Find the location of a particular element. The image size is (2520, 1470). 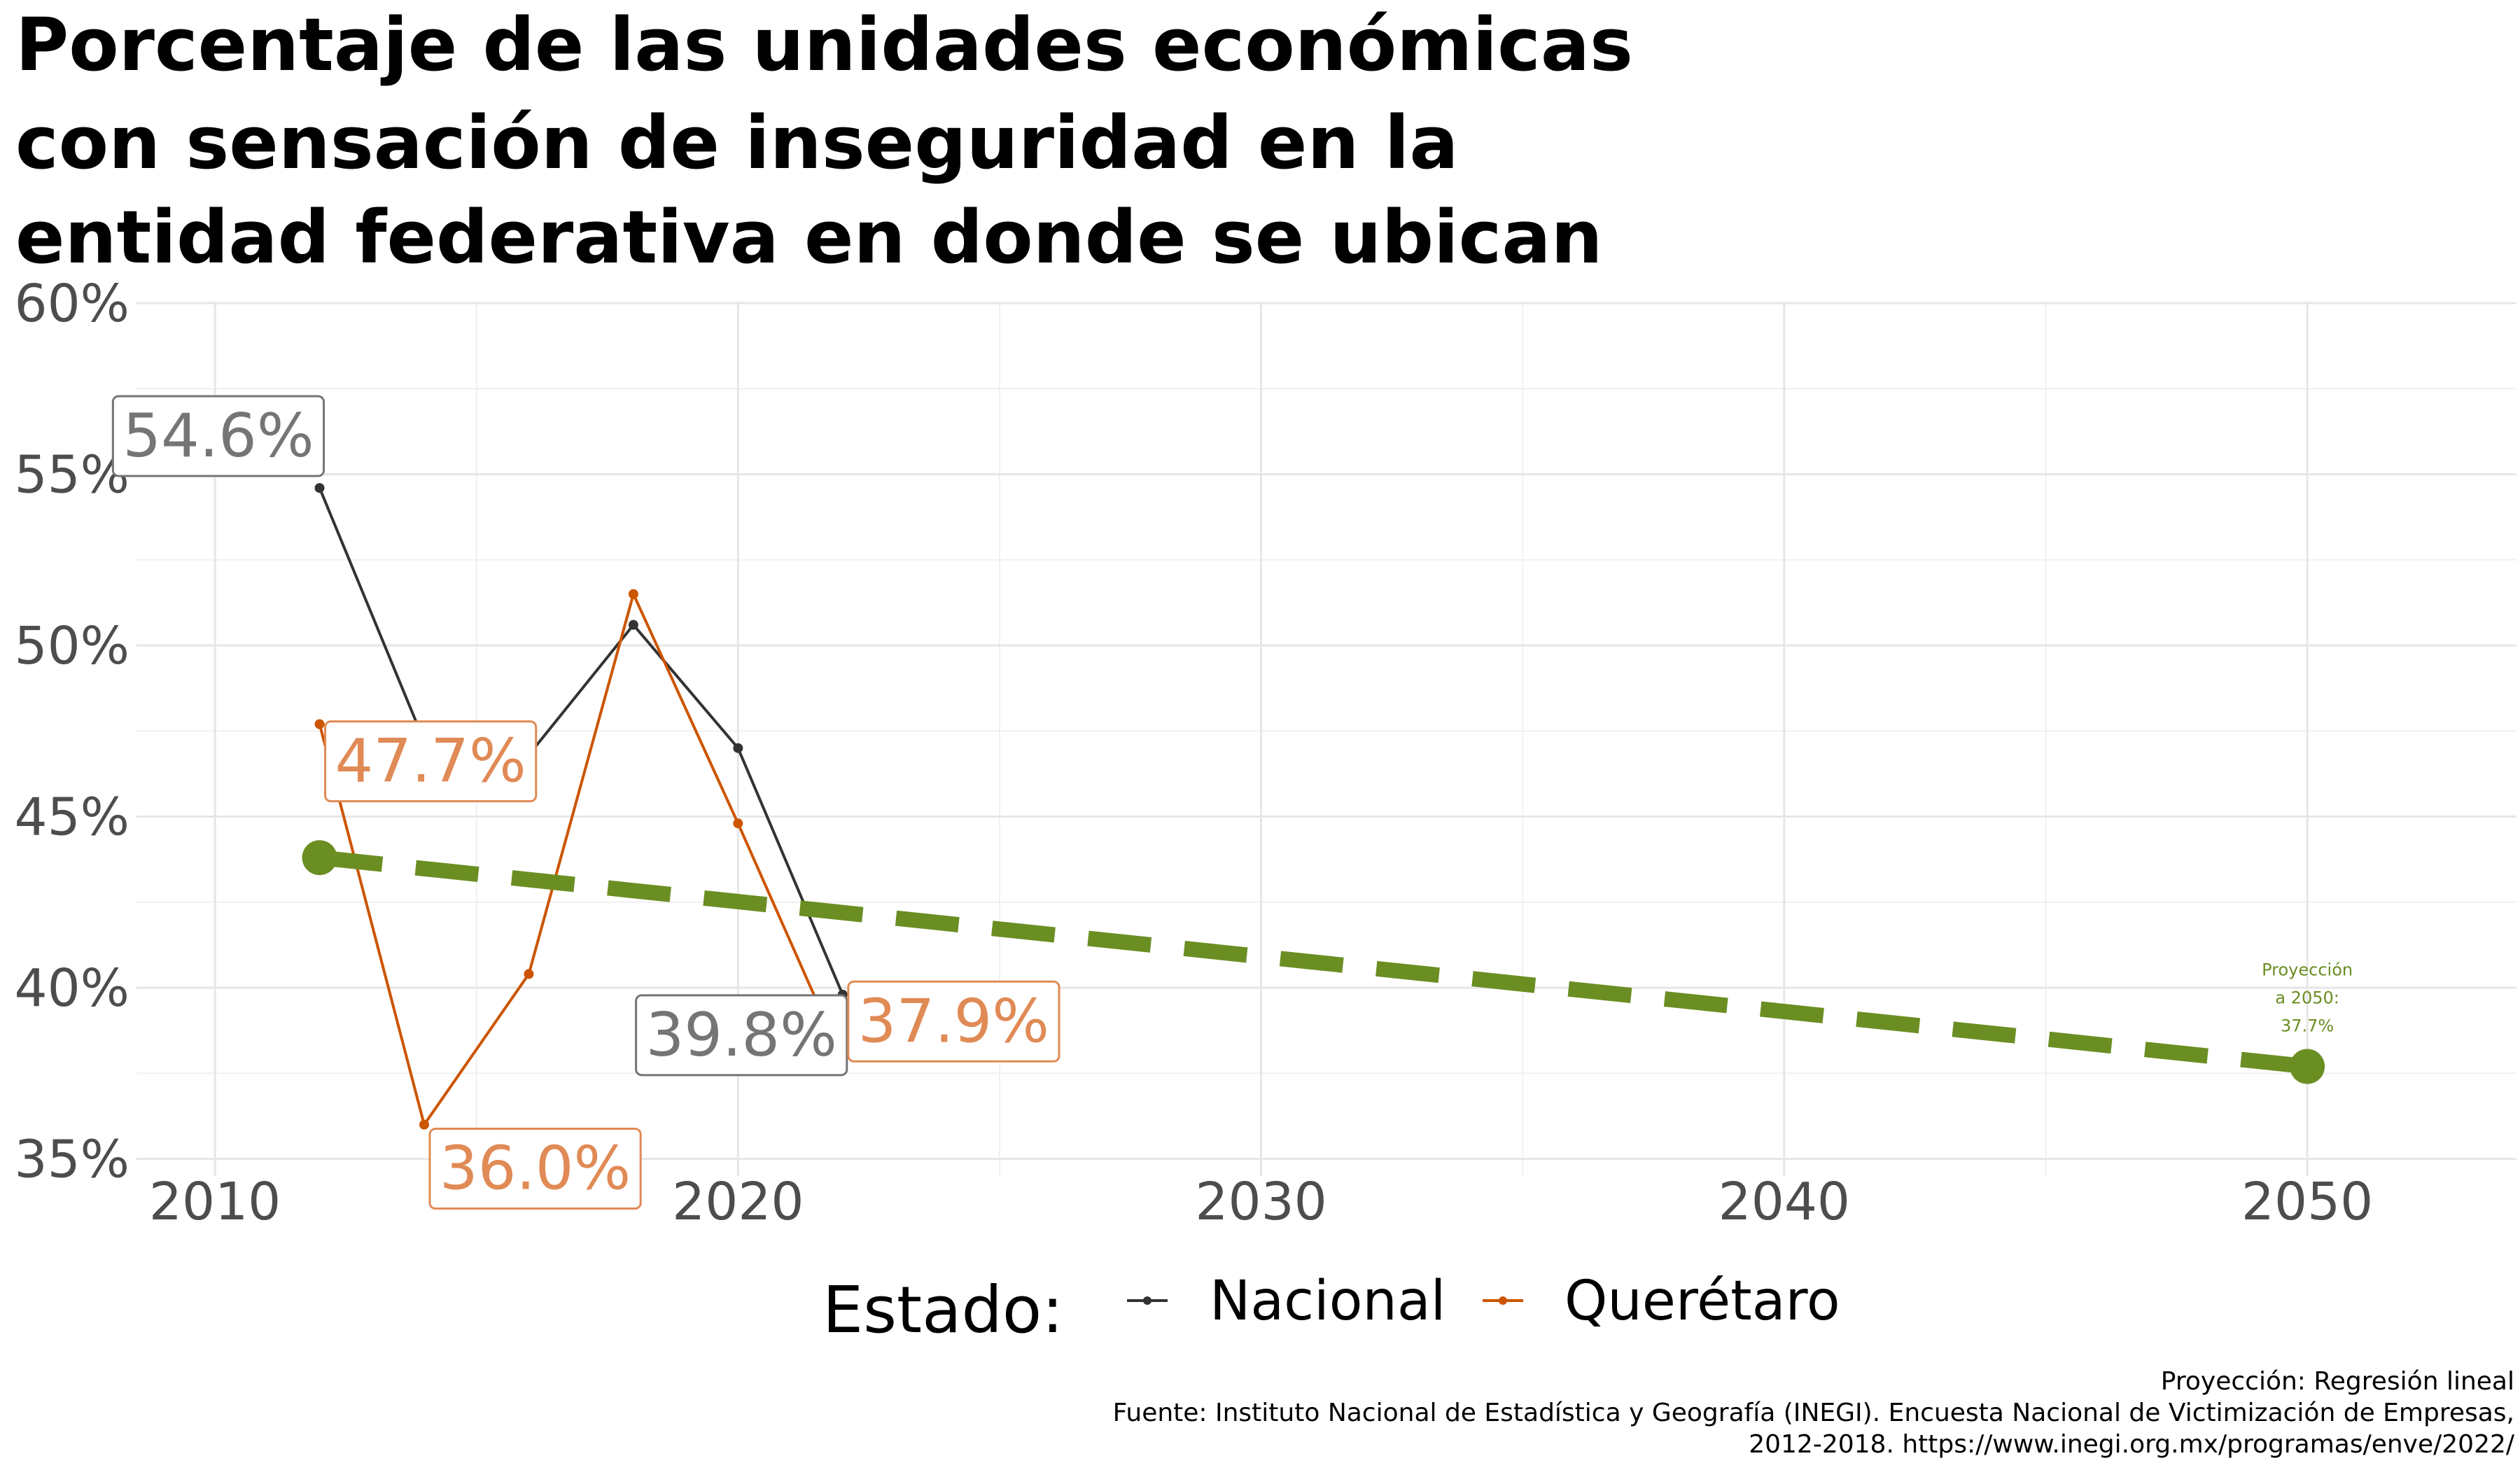

point-nacional-2018 is located at coordinates (633, 625).